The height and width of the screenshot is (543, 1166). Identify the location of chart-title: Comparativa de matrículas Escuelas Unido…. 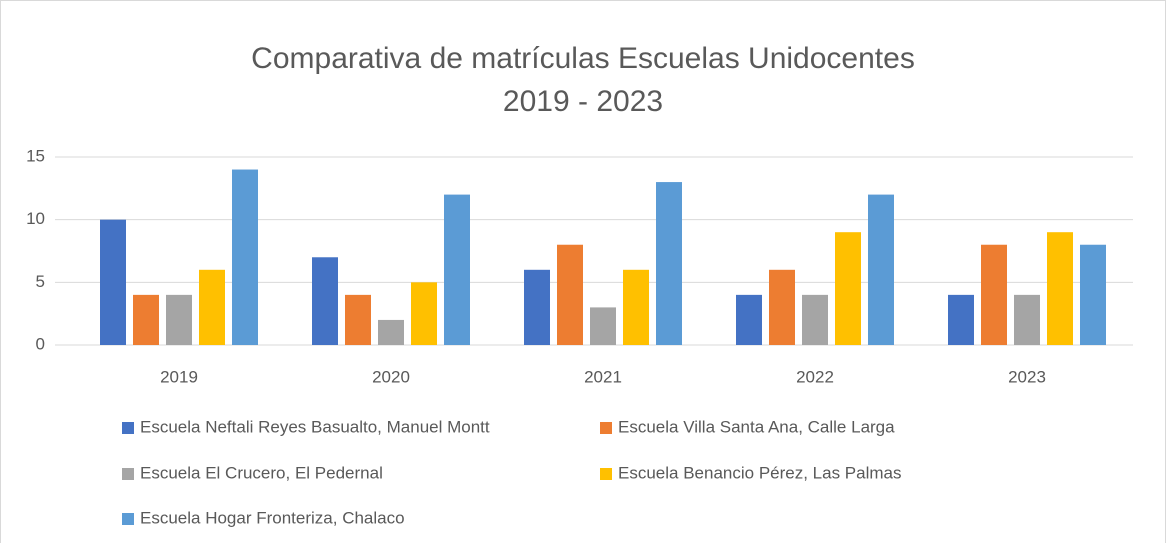
(583, 58).